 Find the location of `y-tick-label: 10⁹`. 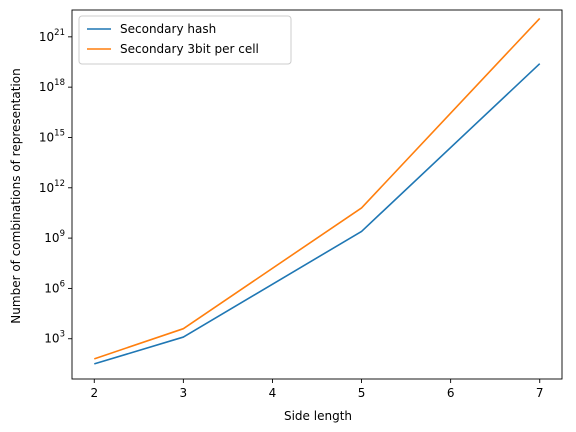

y-tick-label: 10⁹ is located at coordinates (54, 237).